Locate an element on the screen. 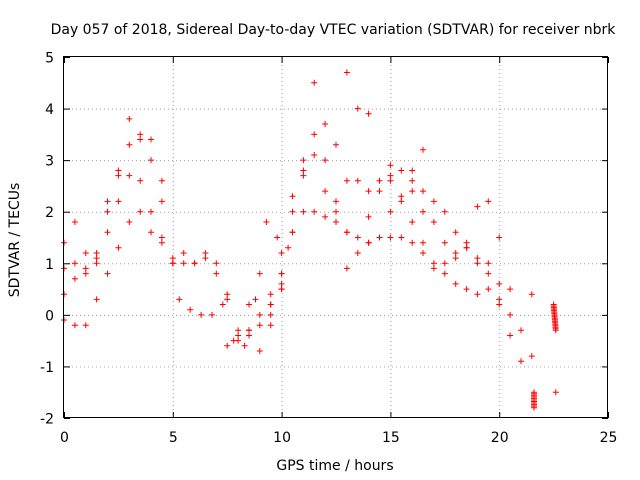 Image resolution: width=640 pixels, height=480 pixels. y-tick-label: 0 is located at coordinates (49, 316).